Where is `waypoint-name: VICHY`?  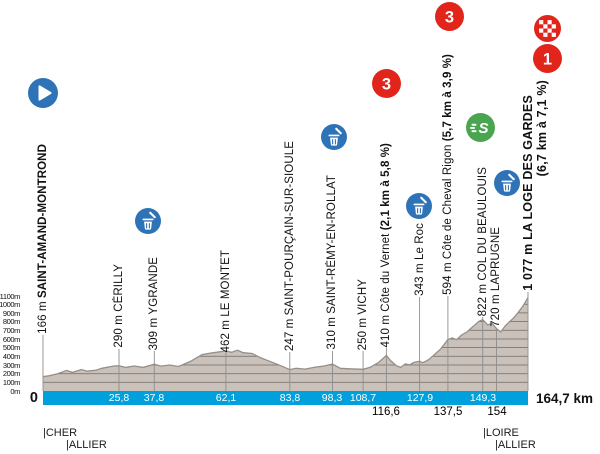
waypoint-name: VICHY is located at coordinates (363, 296).